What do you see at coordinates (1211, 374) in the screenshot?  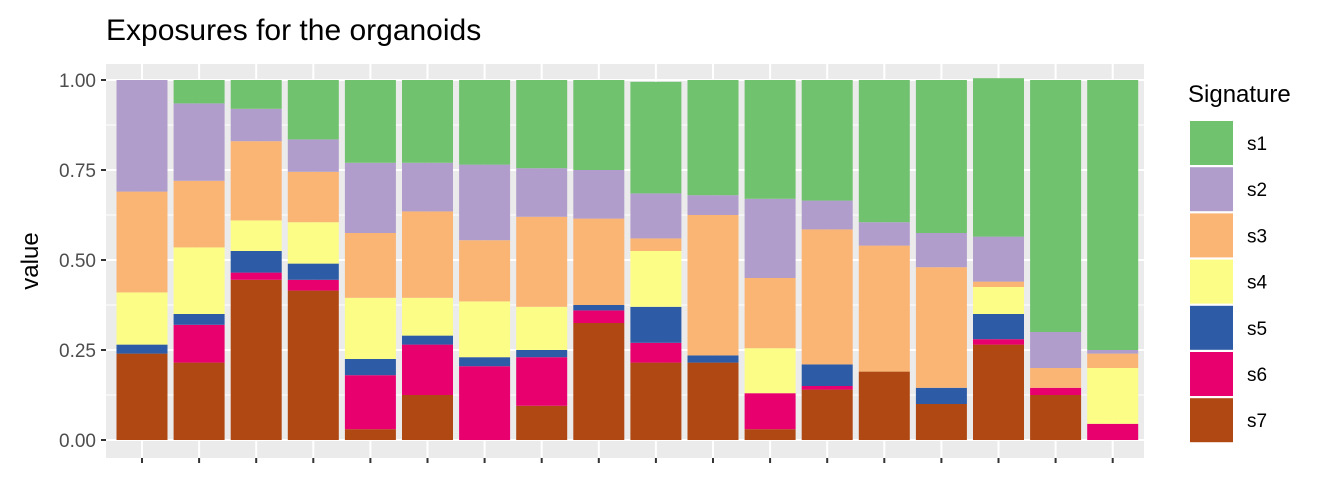 I see `legend-key-s6` at bounding box center [1211, 374].